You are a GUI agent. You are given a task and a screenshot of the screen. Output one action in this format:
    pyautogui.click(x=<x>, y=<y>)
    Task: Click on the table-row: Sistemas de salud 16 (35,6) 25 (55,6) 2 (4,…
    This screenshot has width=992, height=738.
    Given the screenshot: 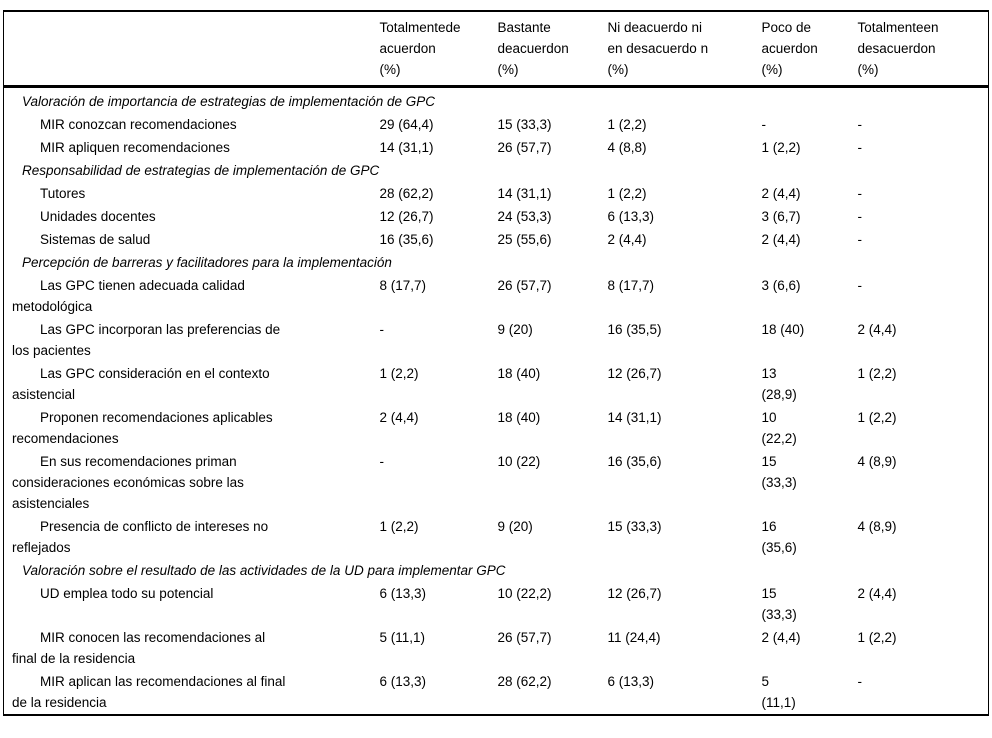 What is the action you would take?
    pyautogui.click(x=496, y=239)
    